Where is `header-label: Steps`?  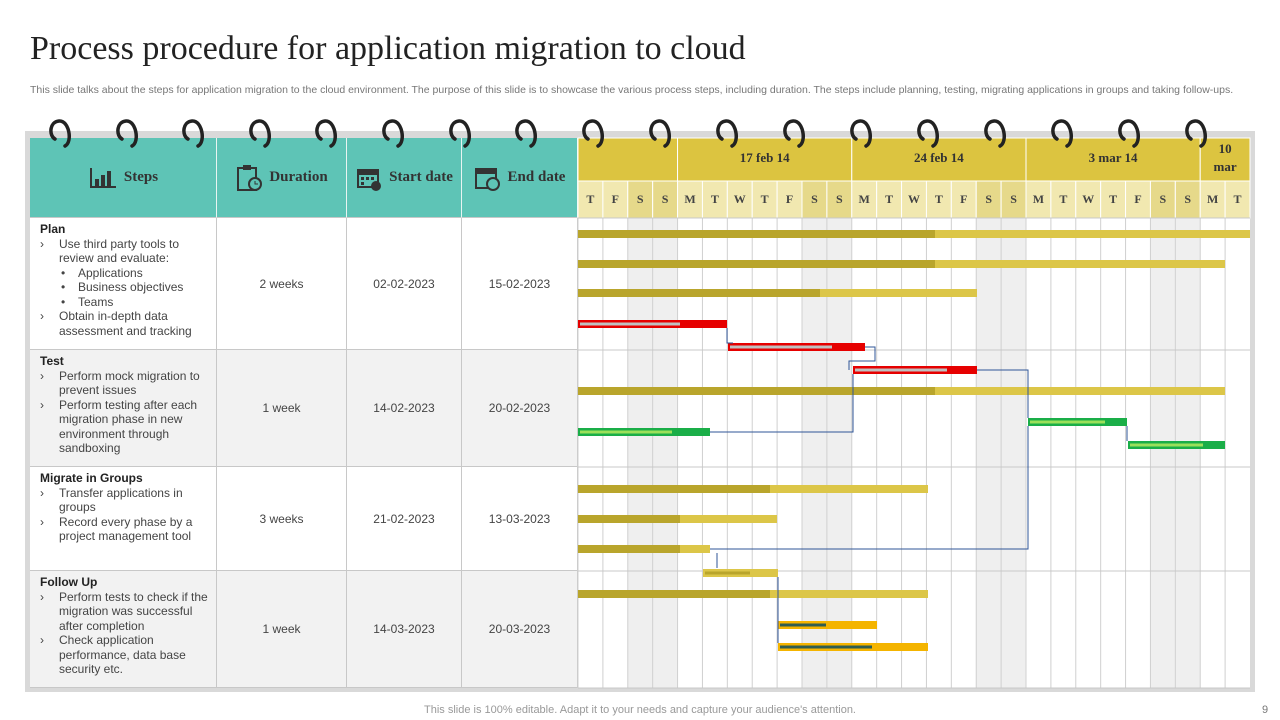 header-label: Steps is located at coordinates (141, 177).